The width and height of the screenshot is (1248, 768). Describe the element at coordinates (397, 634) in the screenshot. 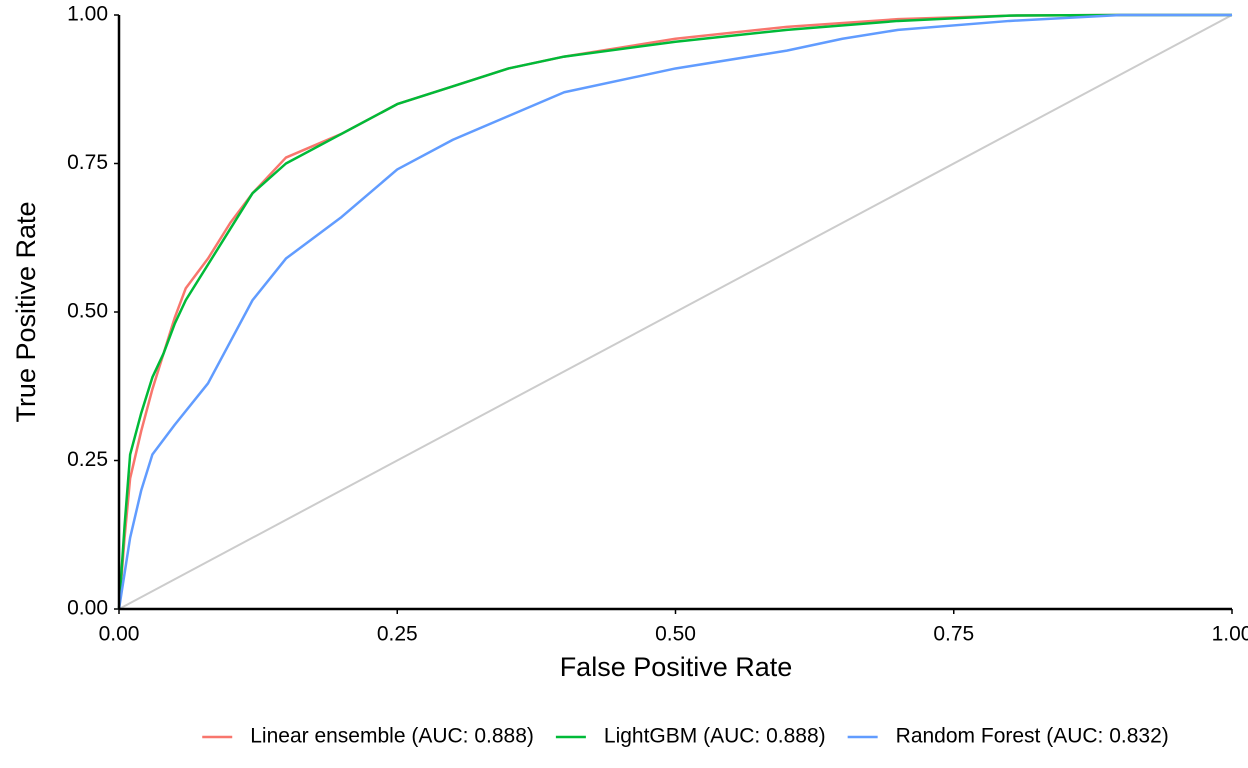

I see `x-tick-label: 0.25` at that location.